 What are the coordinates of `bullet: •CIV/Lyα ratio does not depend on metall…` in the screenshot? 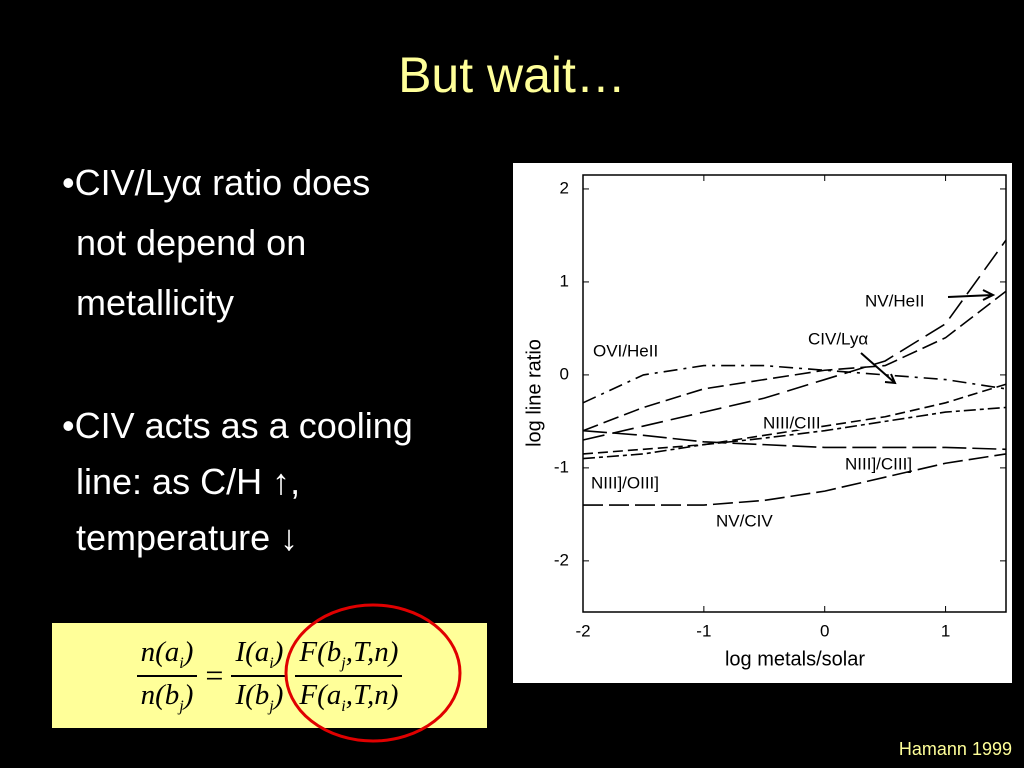 It's located at (216, 243).